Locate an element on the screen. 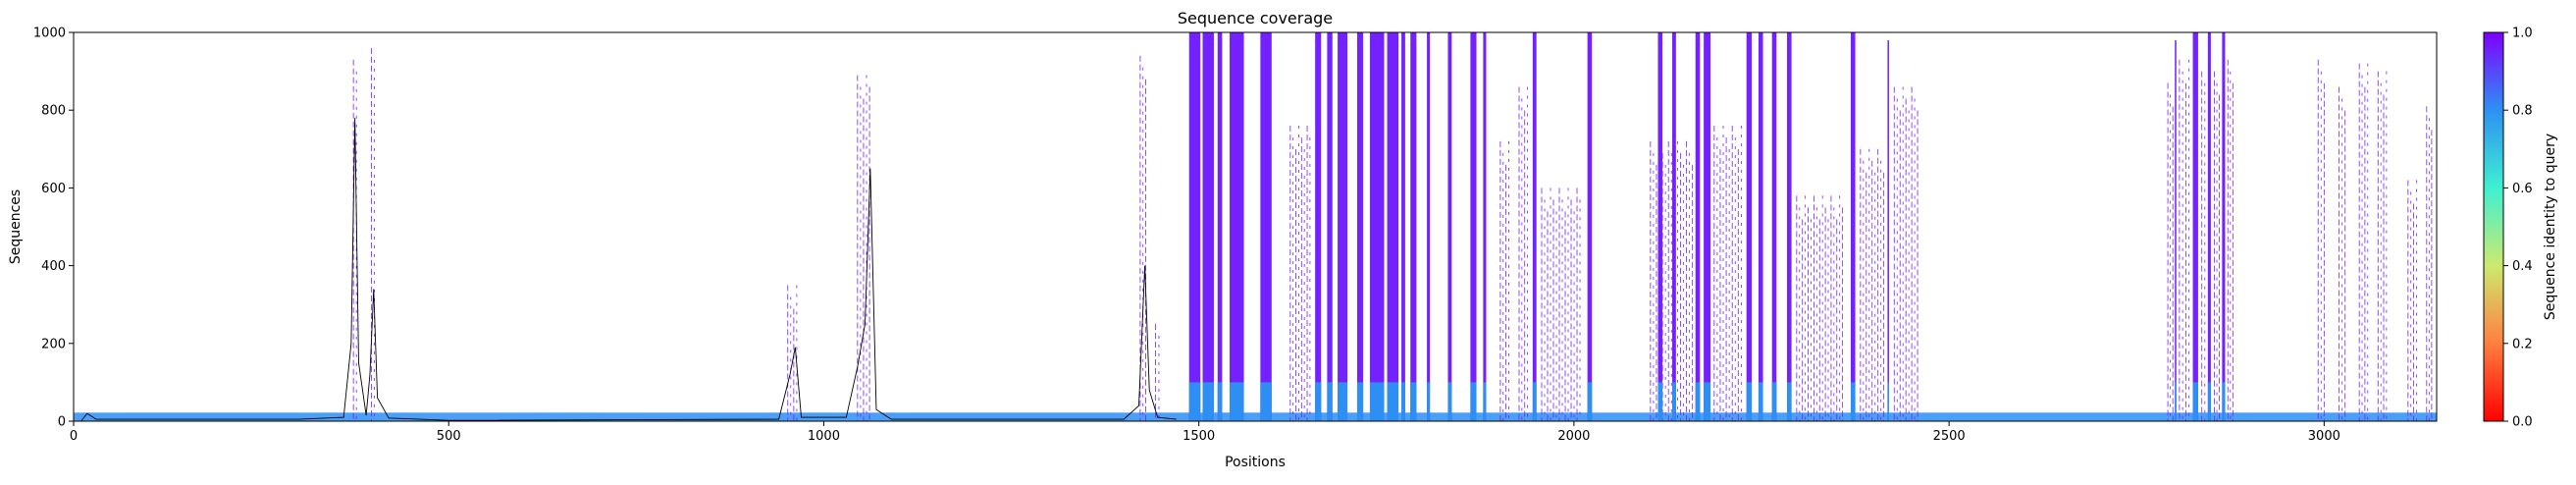 The width and height of the screenshot is (2576, 485). y-axis-label: Sequences is located at coordinates (16, 226).